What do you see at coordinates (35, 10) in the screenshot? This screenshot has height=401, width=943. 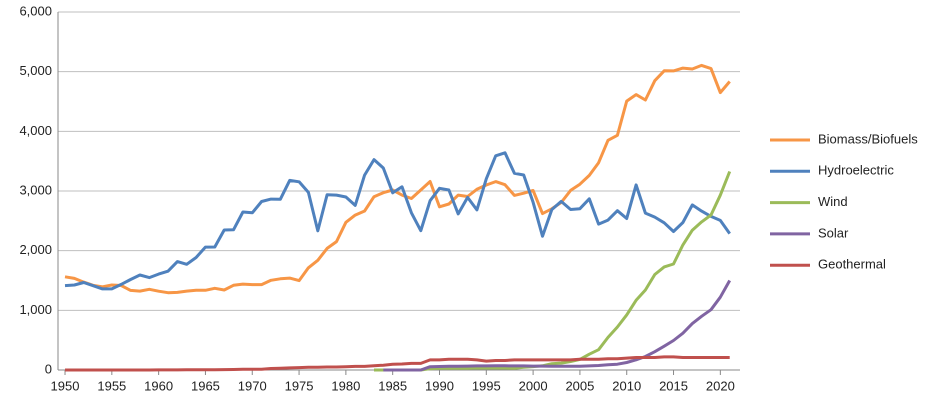 I see `y-tick-label: 6,000` at bounding box center [35, 10].